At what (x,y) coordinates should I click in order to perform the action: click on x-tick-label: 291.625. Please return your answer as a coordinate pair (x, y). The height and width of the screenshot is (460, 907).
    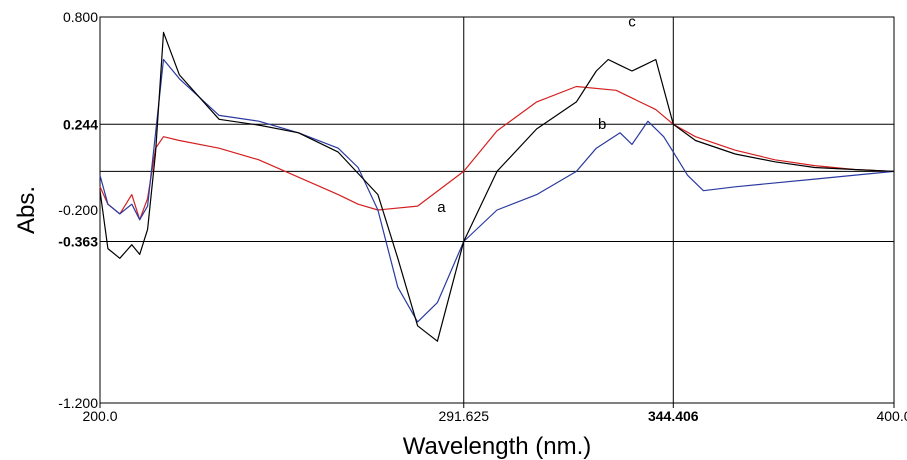
    Looking at the image, I should click on (463, 416).